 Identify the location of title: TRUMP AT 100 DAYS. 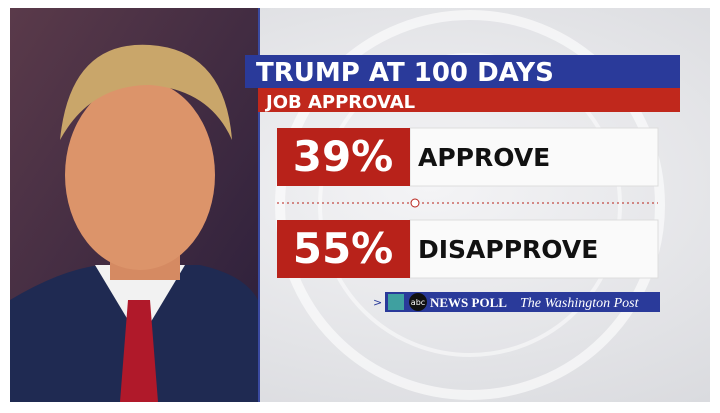
(405, 73).